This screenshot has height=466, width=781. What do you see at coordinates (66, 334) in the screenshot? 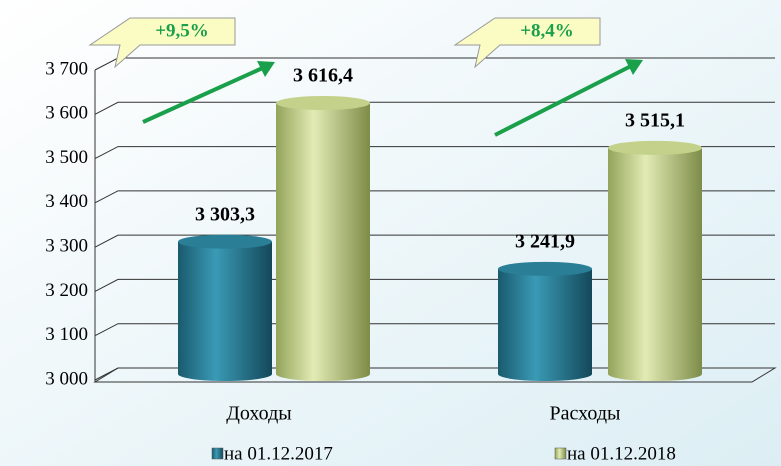
I see `y-tick-label: 3 100` at bounding box center [66, 334].